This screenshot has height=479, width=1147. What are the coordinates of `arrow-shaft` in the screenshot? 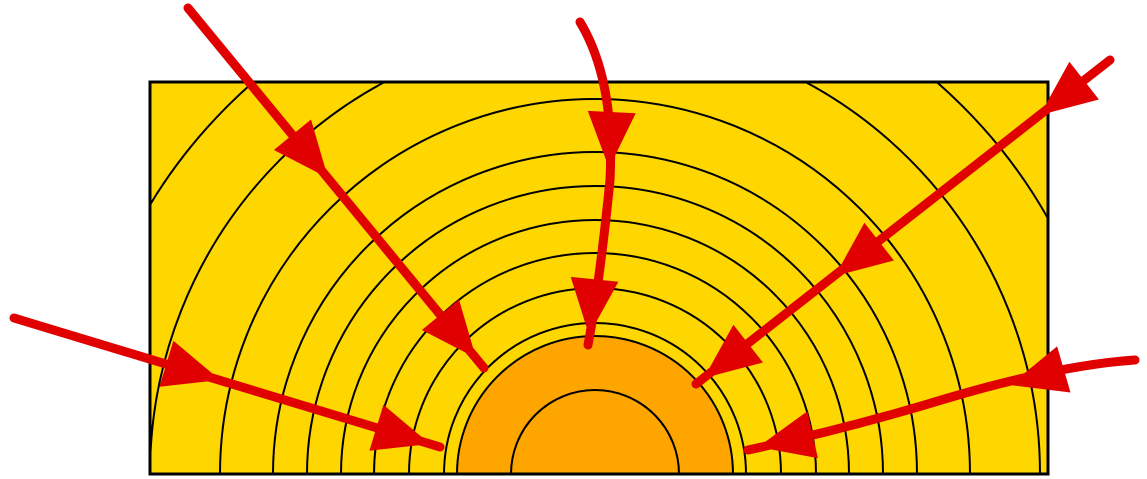 It's located at (227, 382).